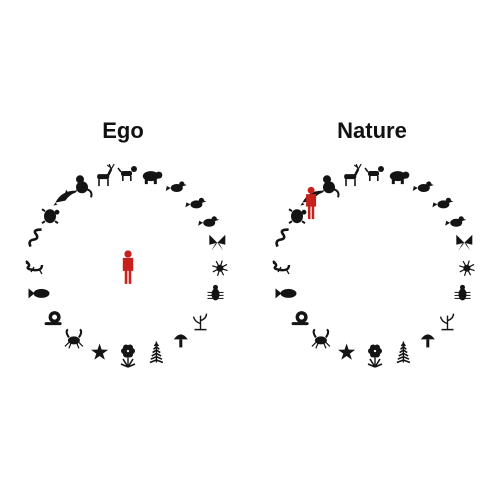 This screenshot has width=500, height=485. Describe the element at coordinates (66, 197) in the screenshot. I see `dolphin-icon` at that location.